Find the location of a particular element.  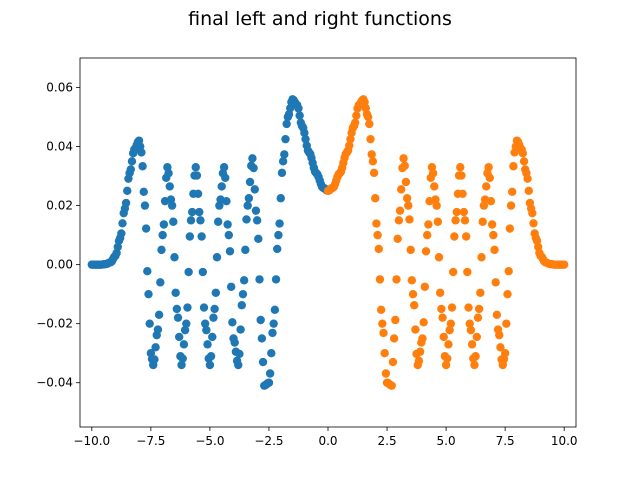

y-tick-label: −0.04 is located at coordinates (54, 383).